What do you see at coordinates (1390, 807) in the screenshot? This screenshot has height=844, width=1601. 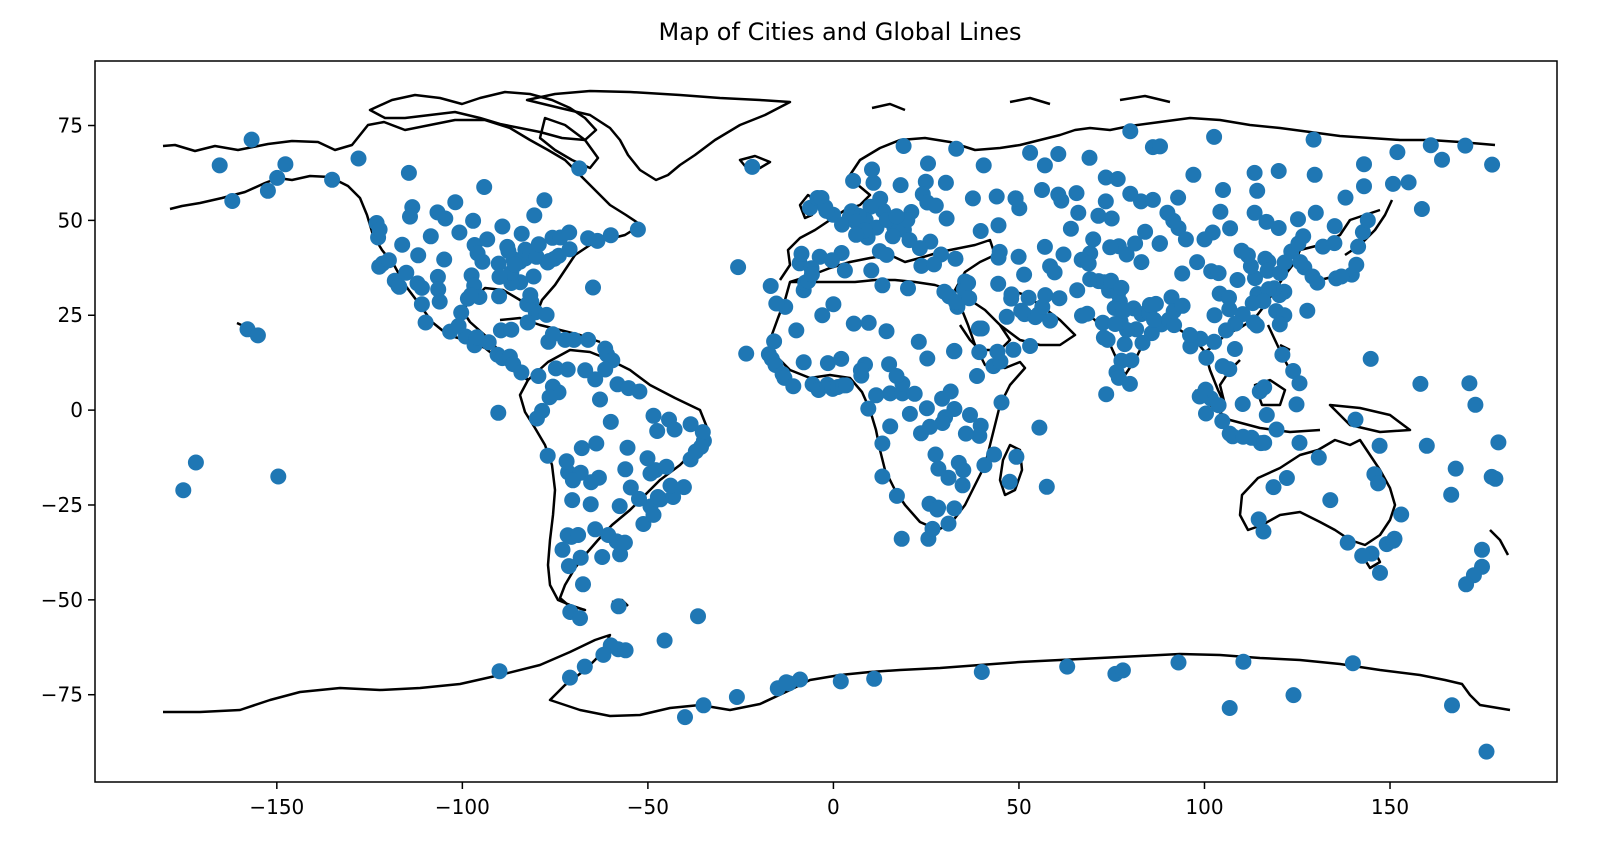 I see `x-tick-label: 150` at bounding box center [1390, 807].